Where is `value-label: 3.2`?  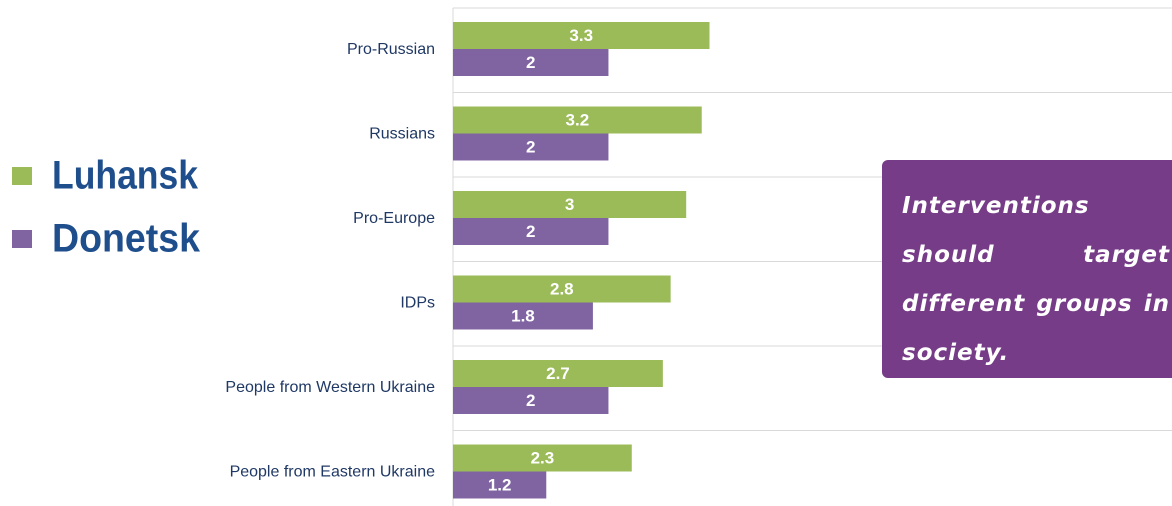
value-label: 3.2 is located at coordinates (578, 119).